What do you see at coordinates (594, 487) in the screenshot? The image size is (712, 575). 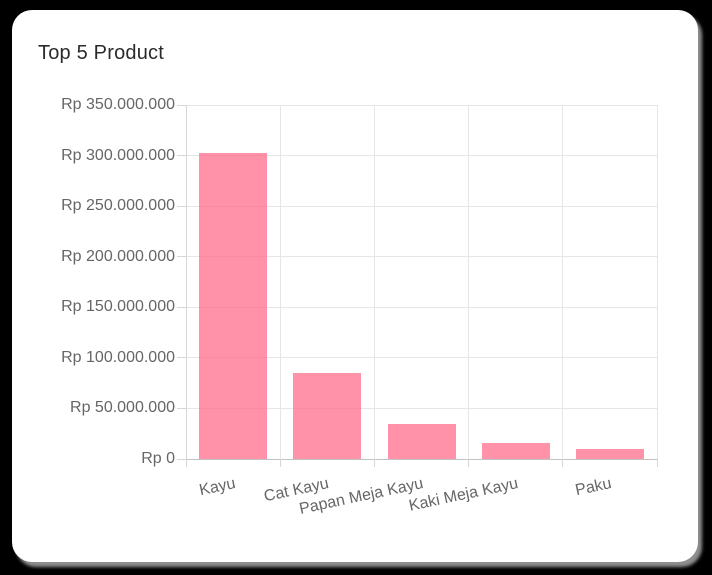 I see `x-tick-label: Paku` at bounding box center [594, 487].